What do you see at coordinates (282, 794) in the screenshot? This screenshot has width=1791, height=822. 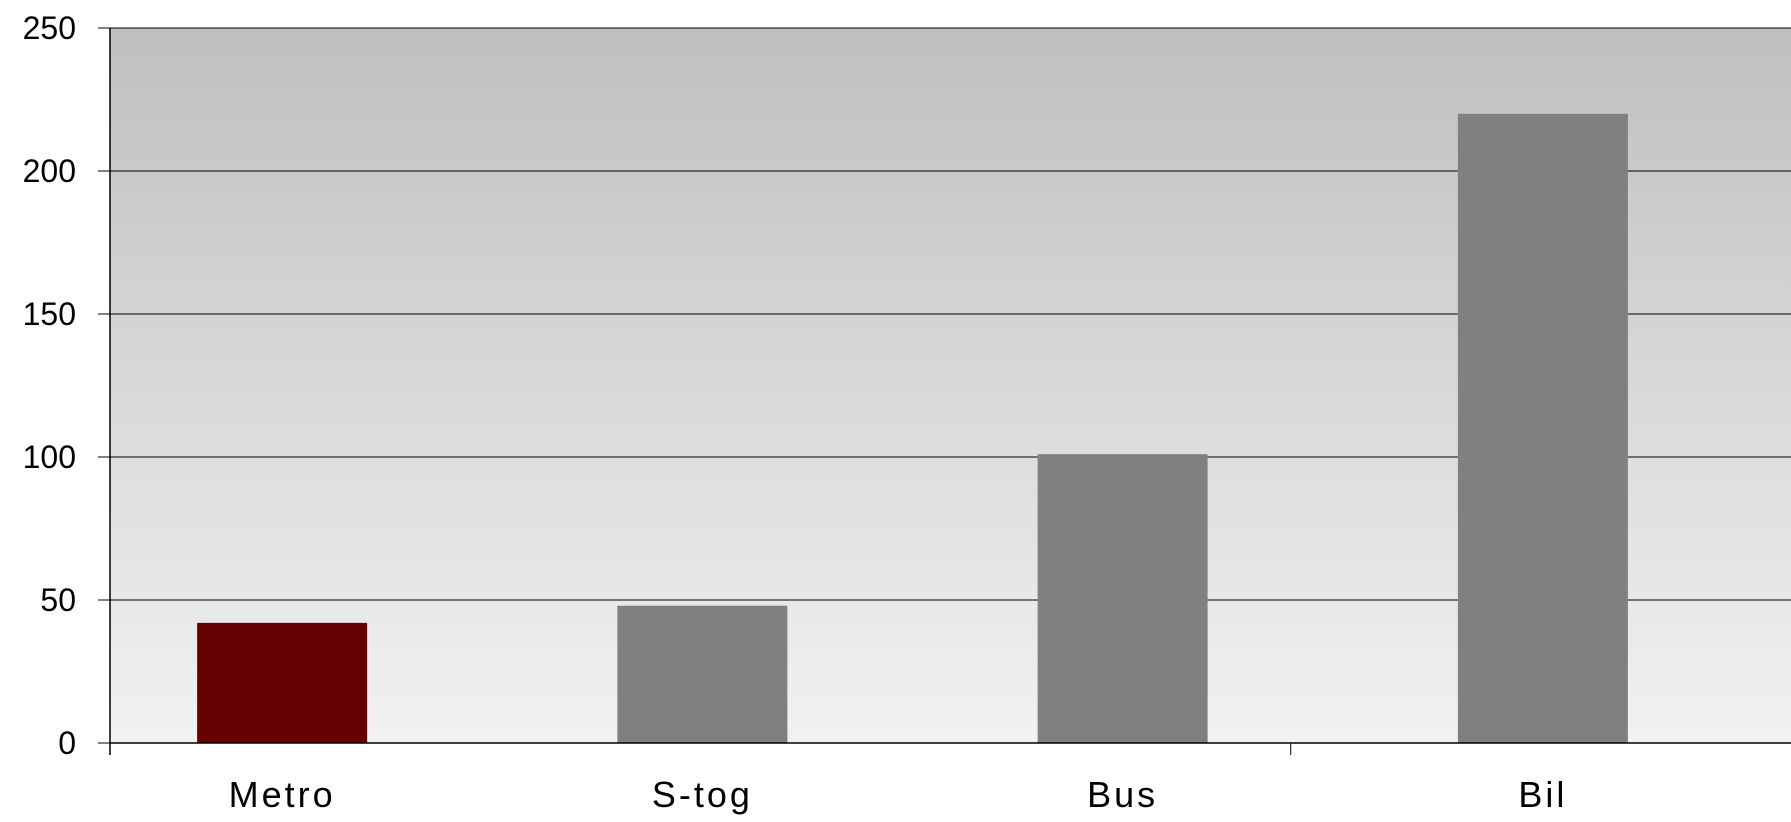 I see `x-tick-label-metro: Metro` at bounding box center [282, 794].